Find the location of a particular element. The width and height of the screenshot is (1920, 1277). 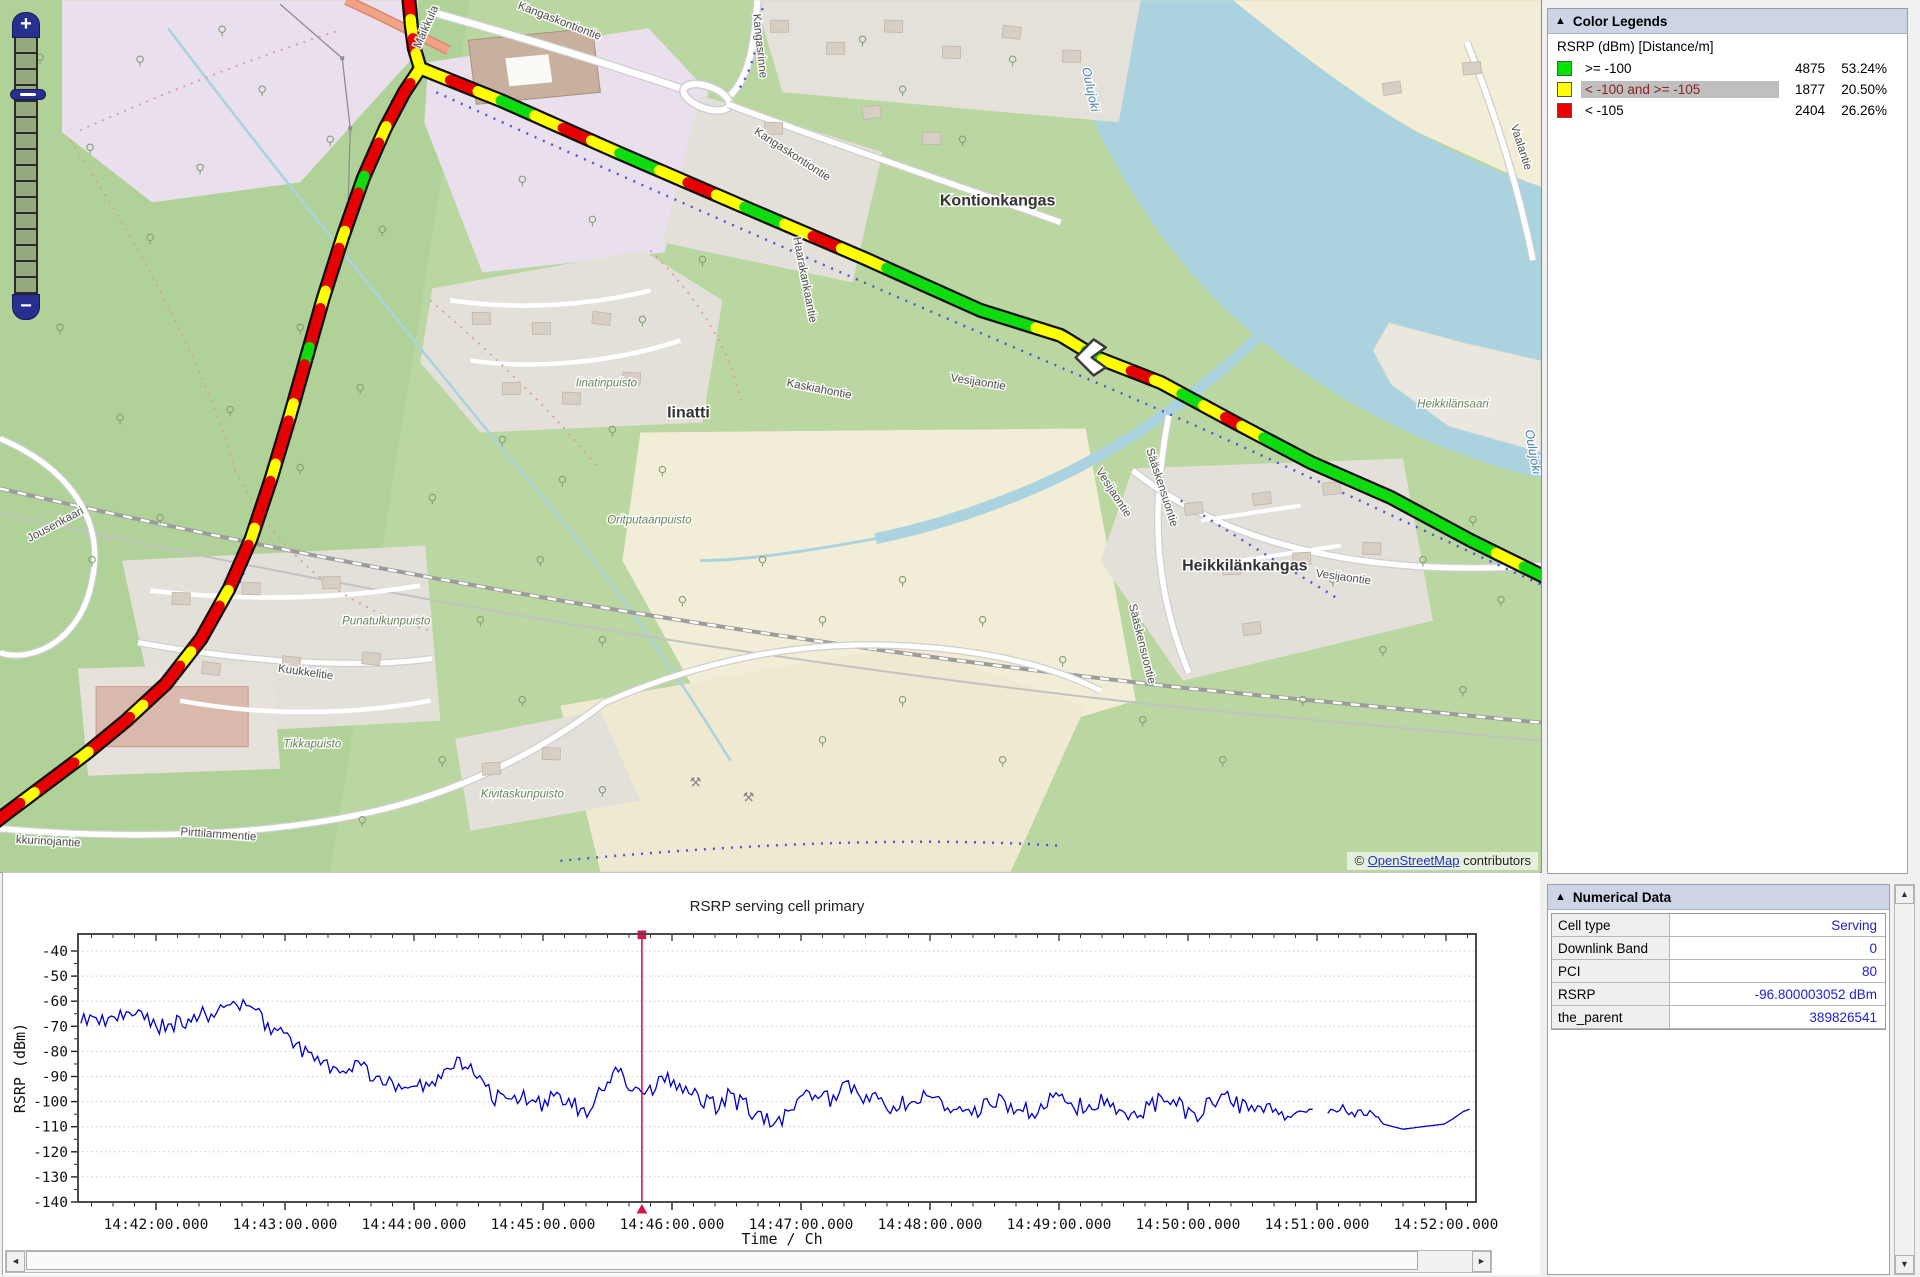

numerical-row-label: Cell type is located at coordinates (1611, 925).